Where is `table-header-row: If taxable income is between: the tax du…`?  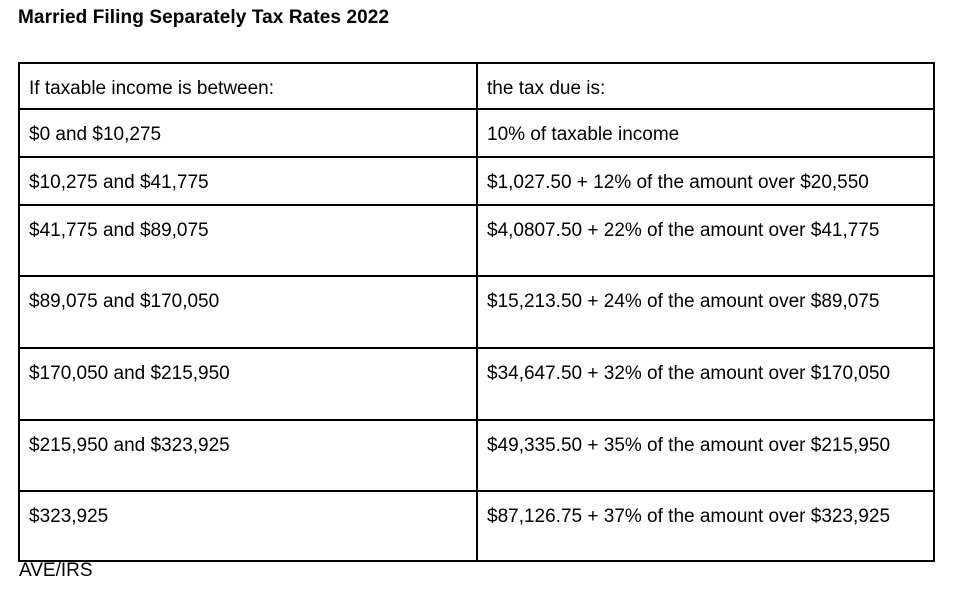
table-header-row: If taxable income is between: the tax du… is located at coordinates (476, 86).